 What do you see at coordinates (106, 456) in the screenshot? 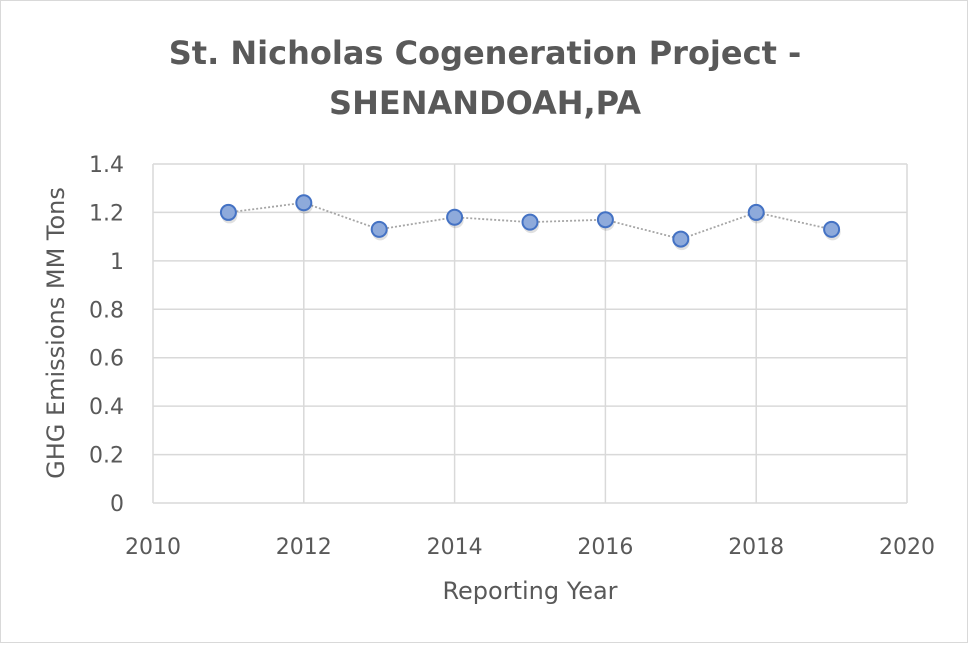
I see `y-tick-label: 0.2` at bounding box center [106, 456].